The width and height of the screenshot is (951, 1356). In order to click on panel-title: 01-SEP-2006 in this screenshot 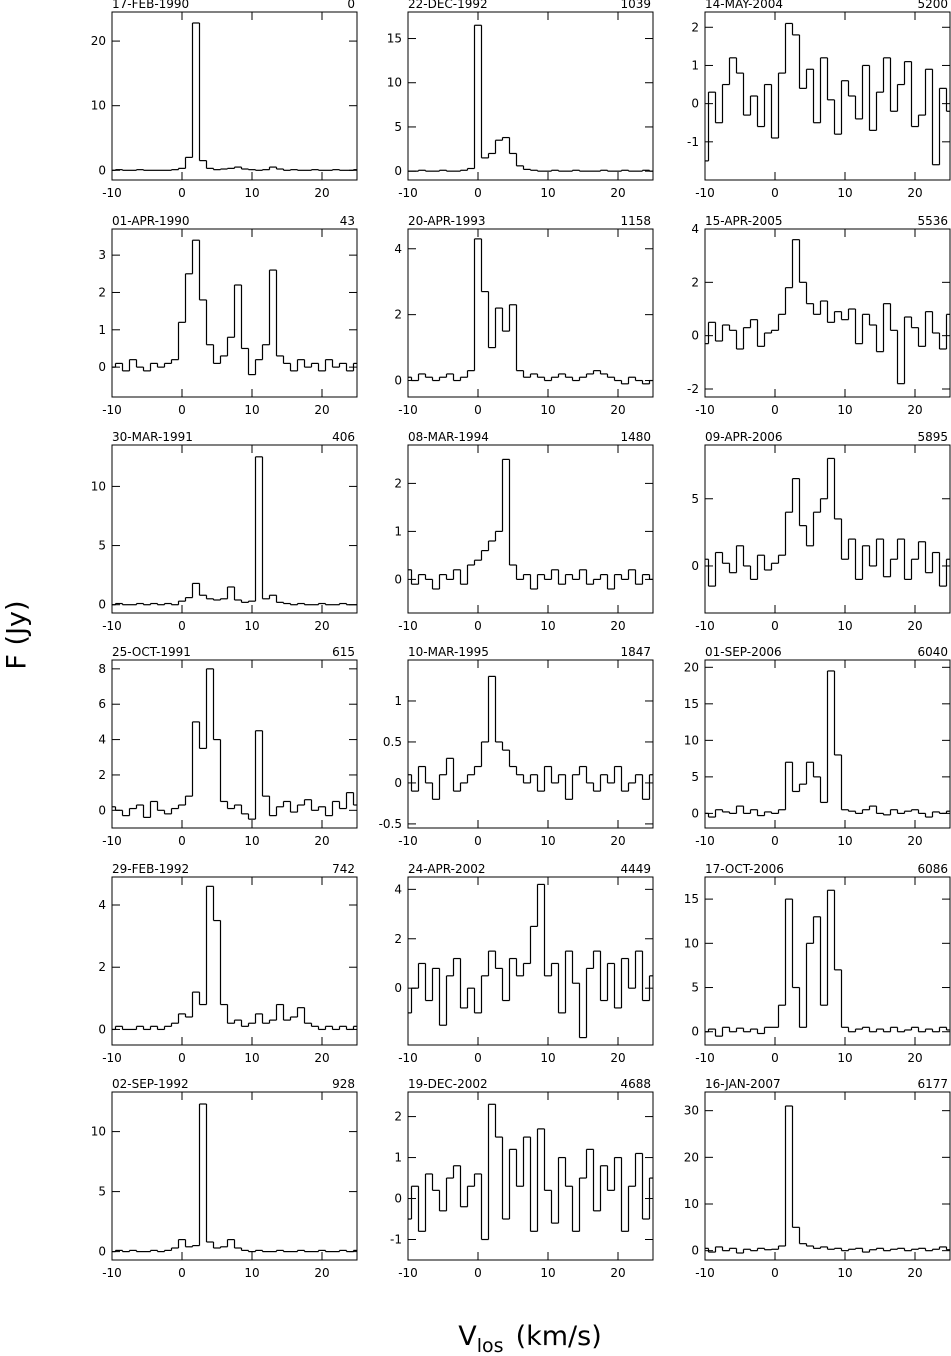, I will do `click(743, 652)`.